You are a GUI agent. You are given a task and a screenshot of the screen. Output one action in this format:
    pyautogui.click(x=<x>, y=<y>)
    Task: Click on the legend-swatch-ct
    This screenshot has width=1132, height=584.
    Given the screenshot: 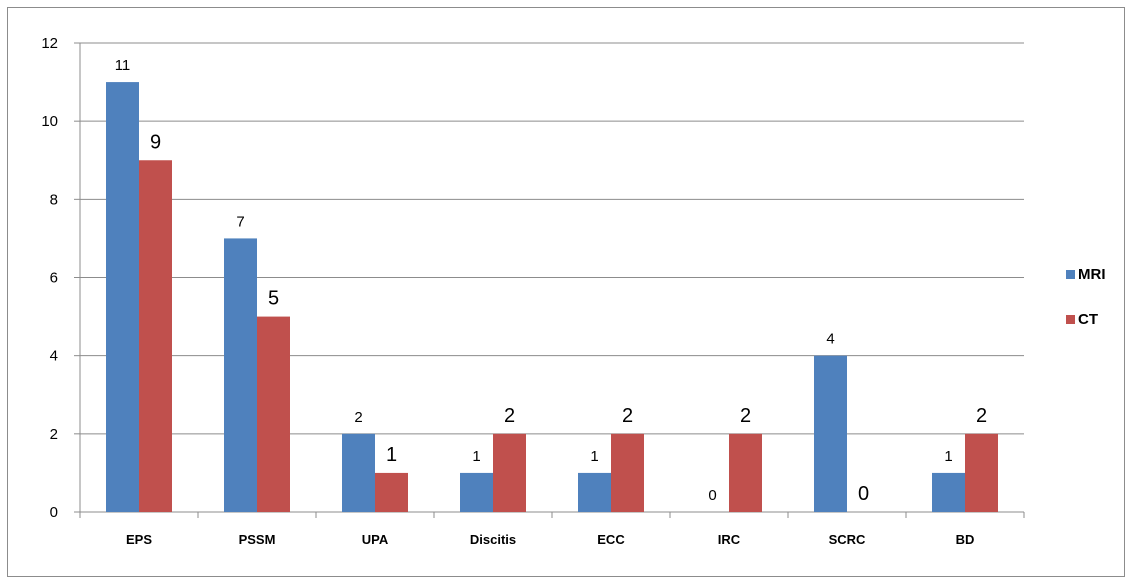 What is the action you would take?
    pyautogui.click(x=1070, y=319)
    